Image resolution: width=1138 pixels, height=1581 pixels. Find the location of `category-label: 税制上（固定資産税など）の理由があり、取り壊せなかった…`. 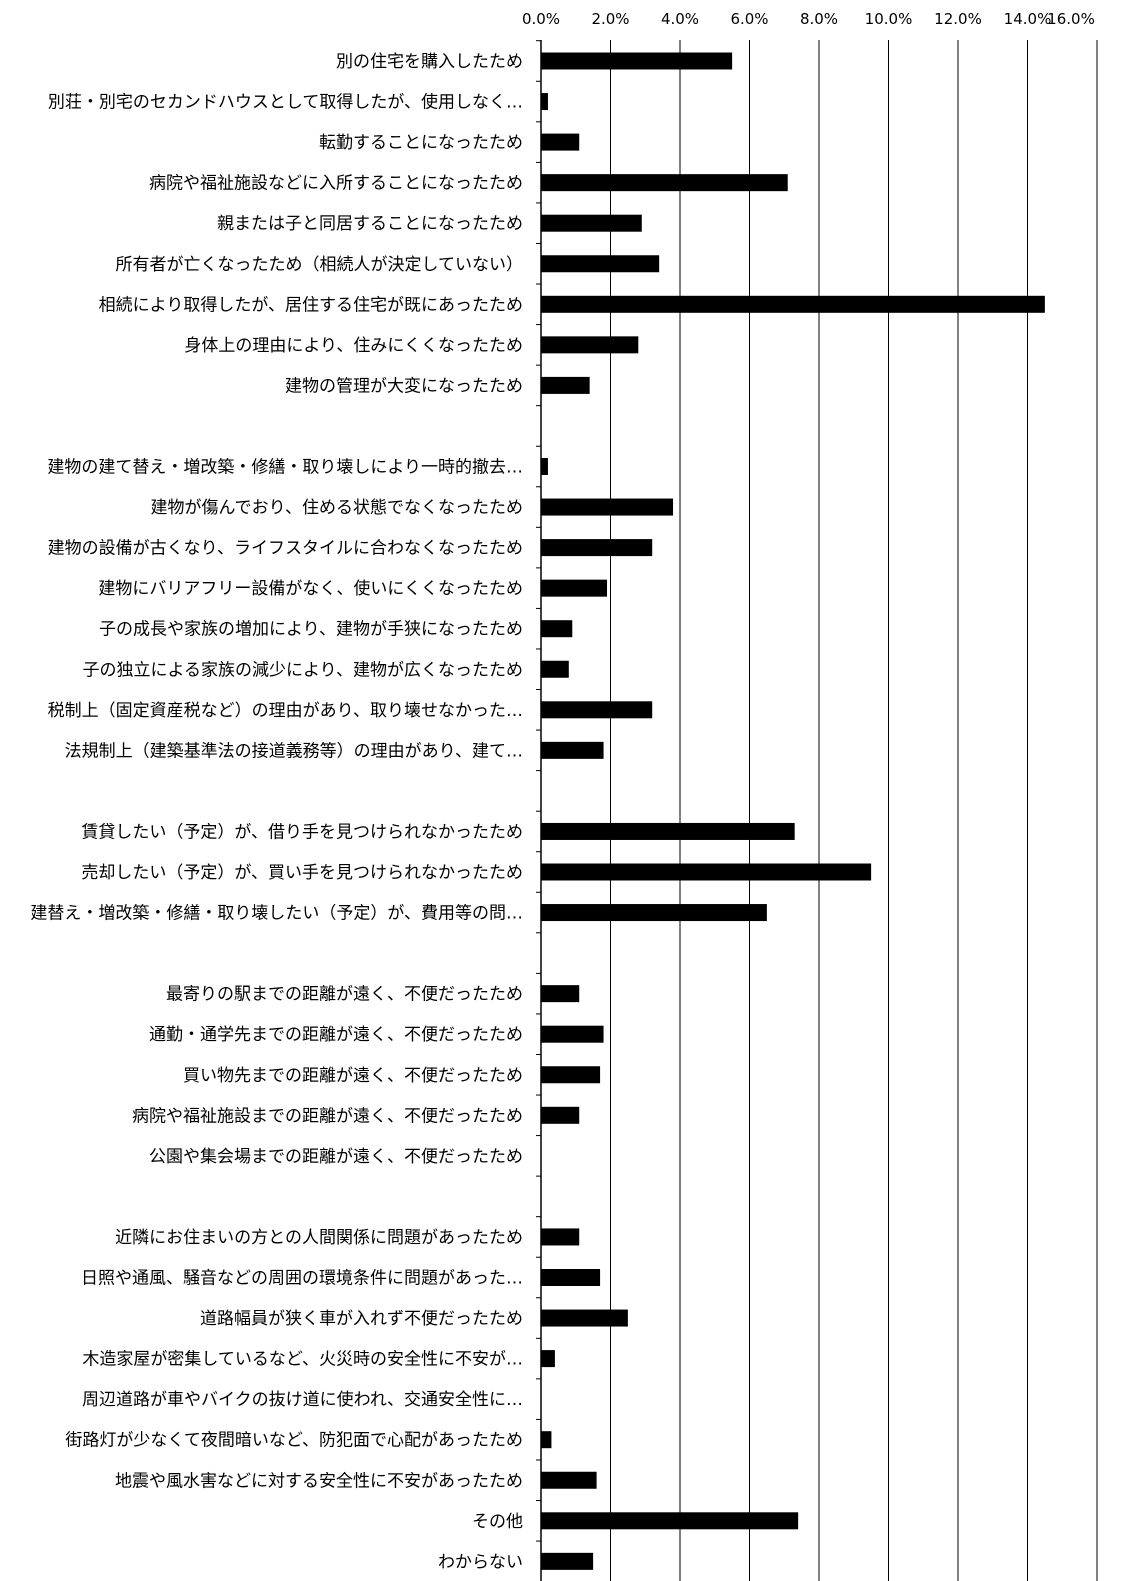

category-label: 税制上（固定資産税など）の理由があり、取り壊せなかった… is located at coordinates (285, 711).